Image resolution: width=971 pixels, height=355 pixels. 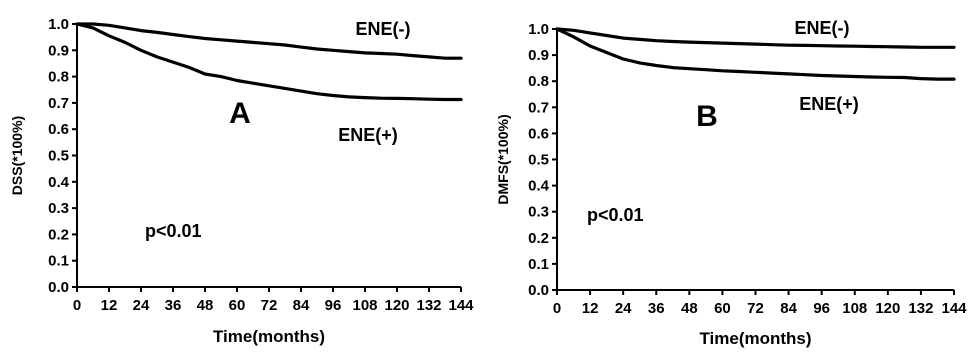 What do you see at coordinates (58, 156) in the screenshot?
I see `panel-a-y-tick-label: 0.5` at bounding box center [58, 156].